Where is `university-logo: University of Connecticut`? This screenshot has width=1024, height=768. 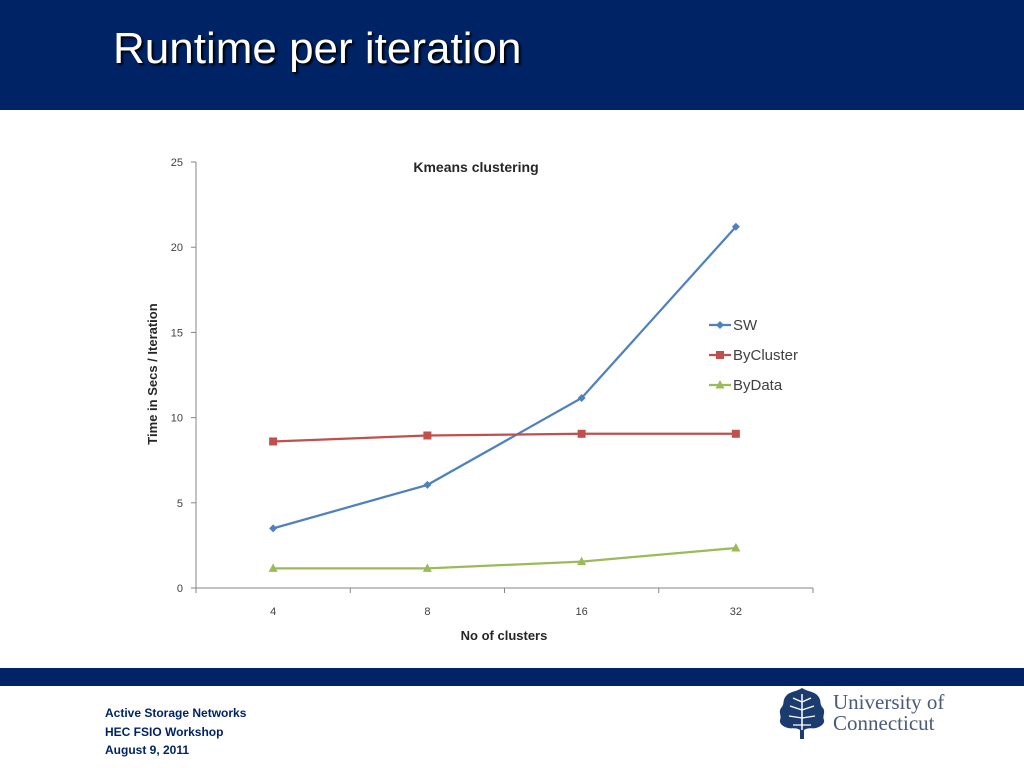
university-logo: University of Connecticut is located at coordinates (876, 713).